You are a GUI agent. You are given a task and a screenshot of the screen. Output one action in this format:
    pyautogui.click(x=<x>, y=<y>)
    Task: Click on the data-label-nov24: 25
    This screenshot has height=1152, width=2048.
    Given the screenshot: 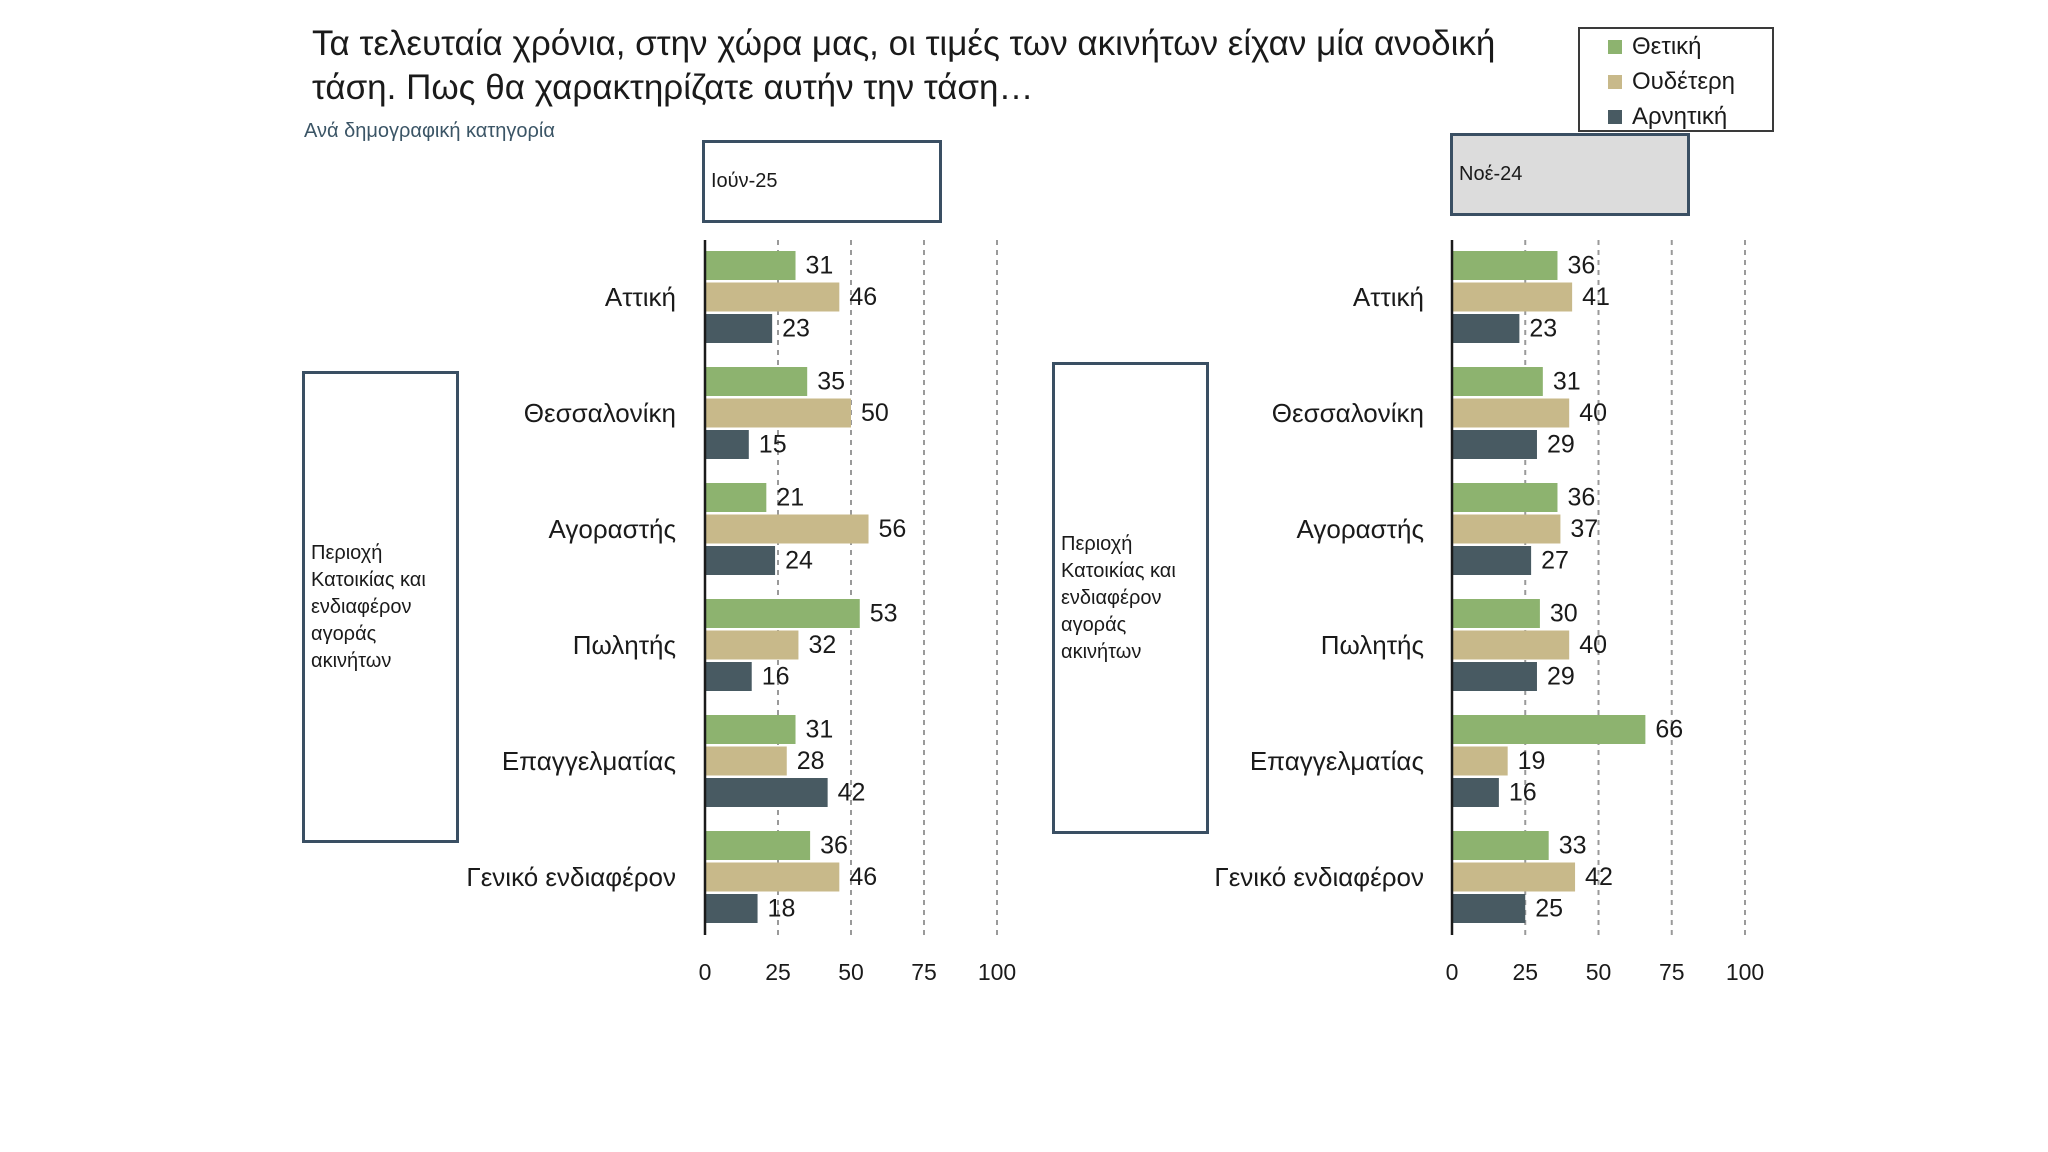 What is the action you would take?
    pyautogui.click(x=1549, y=909)
    